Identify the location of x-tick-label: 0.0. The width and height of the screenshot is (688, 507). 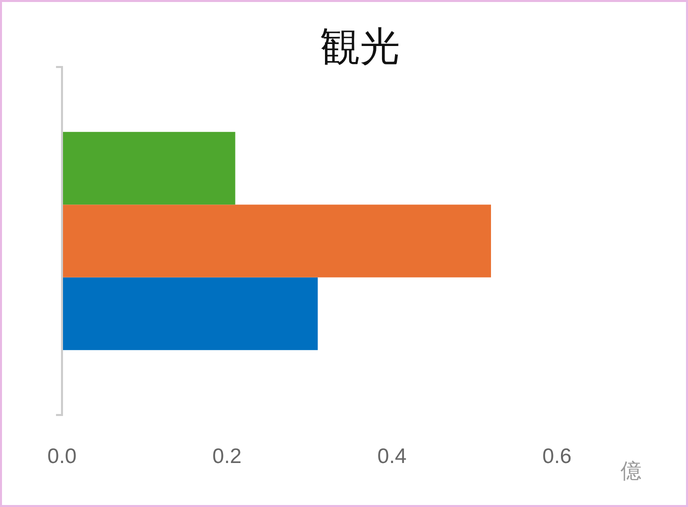
(62, 456).